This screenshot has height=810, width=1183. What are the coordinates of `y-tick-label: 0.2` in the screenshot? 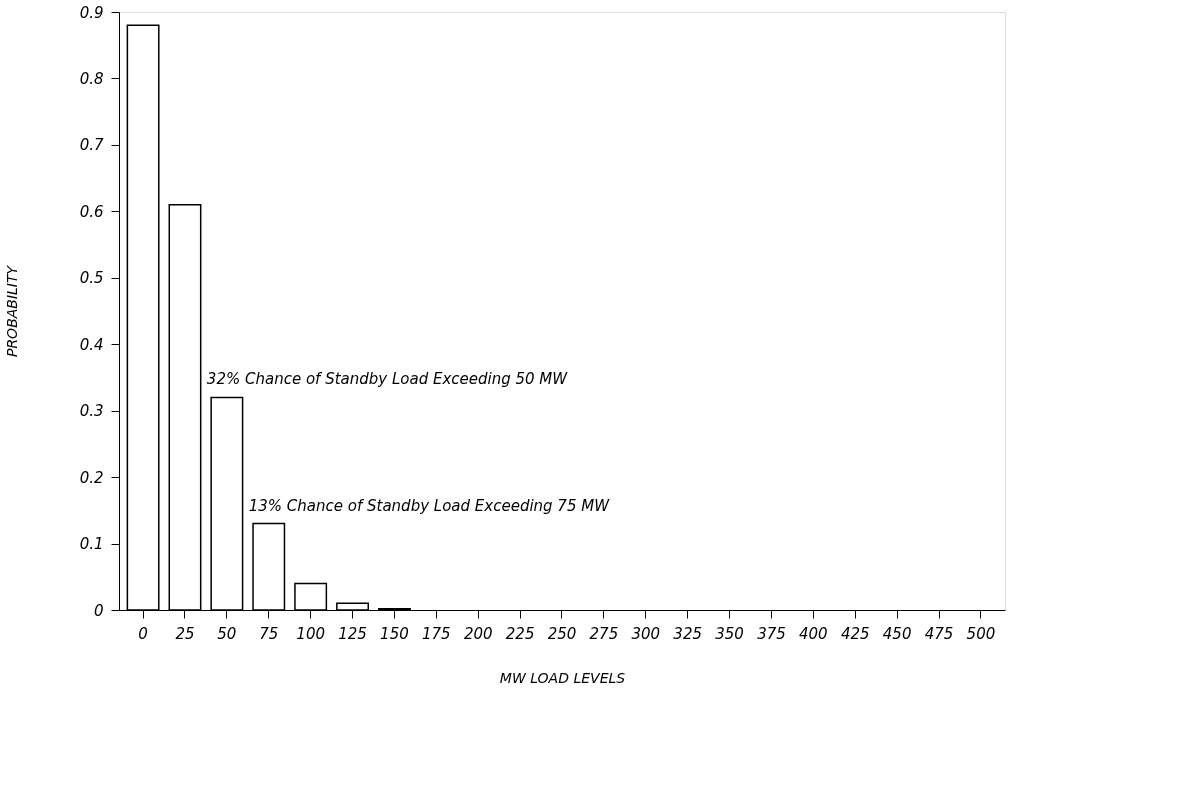 It's located at (91, 477).